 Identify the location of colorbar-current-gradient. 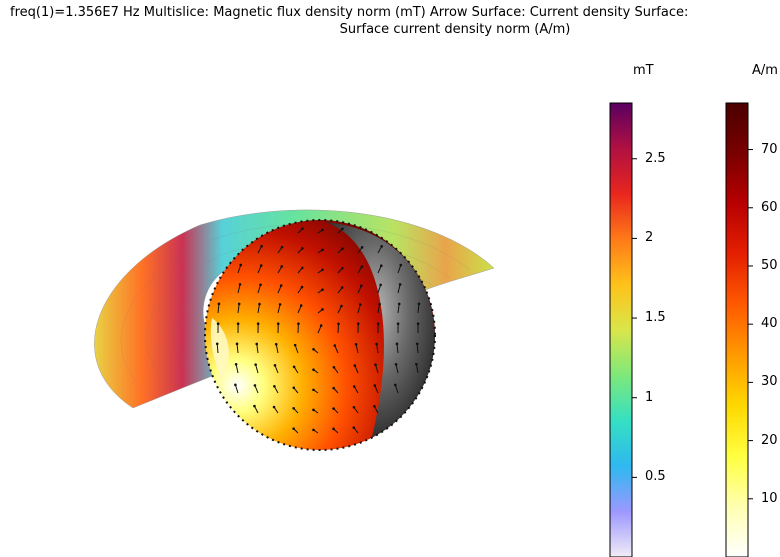
(737, 329).